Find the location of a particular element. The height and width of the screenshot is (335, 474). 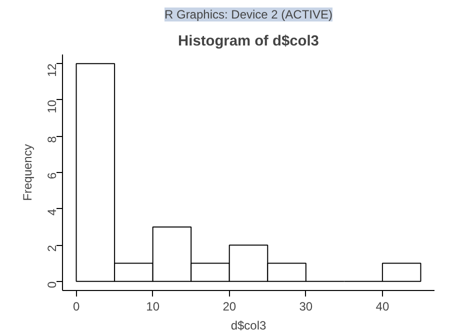

x-tick-label: 10 is located at coordinates (153, 307).